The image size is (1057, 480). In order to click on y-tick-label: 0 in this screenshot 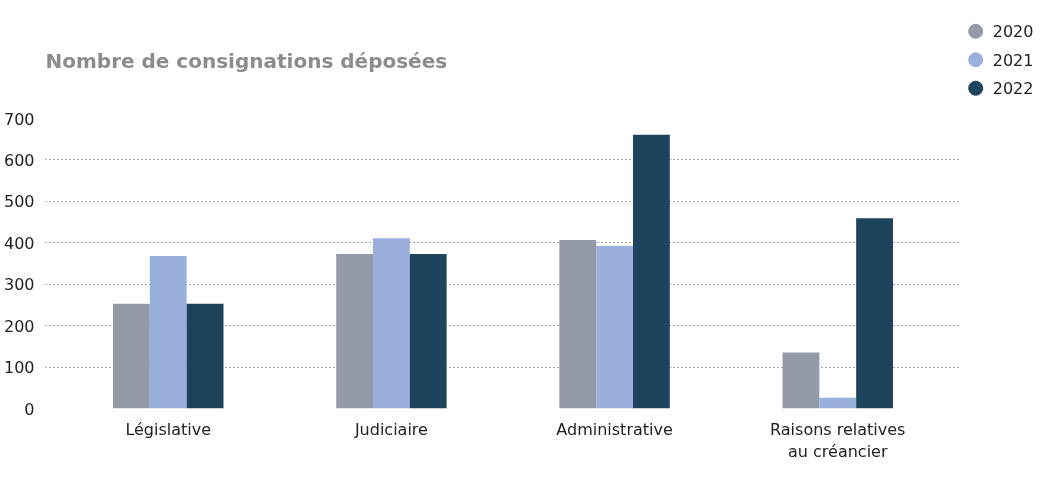, I will do `click(29, 409)`.